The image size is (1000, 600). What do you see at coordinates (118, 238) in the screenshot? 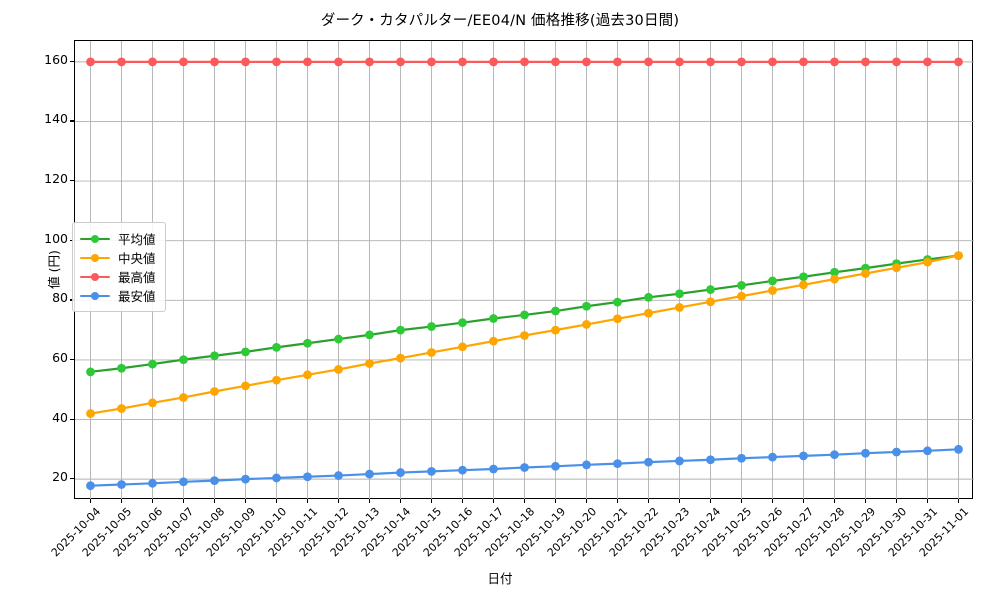
I see `legend-item: 平均値` at bounding box center [118, 238].